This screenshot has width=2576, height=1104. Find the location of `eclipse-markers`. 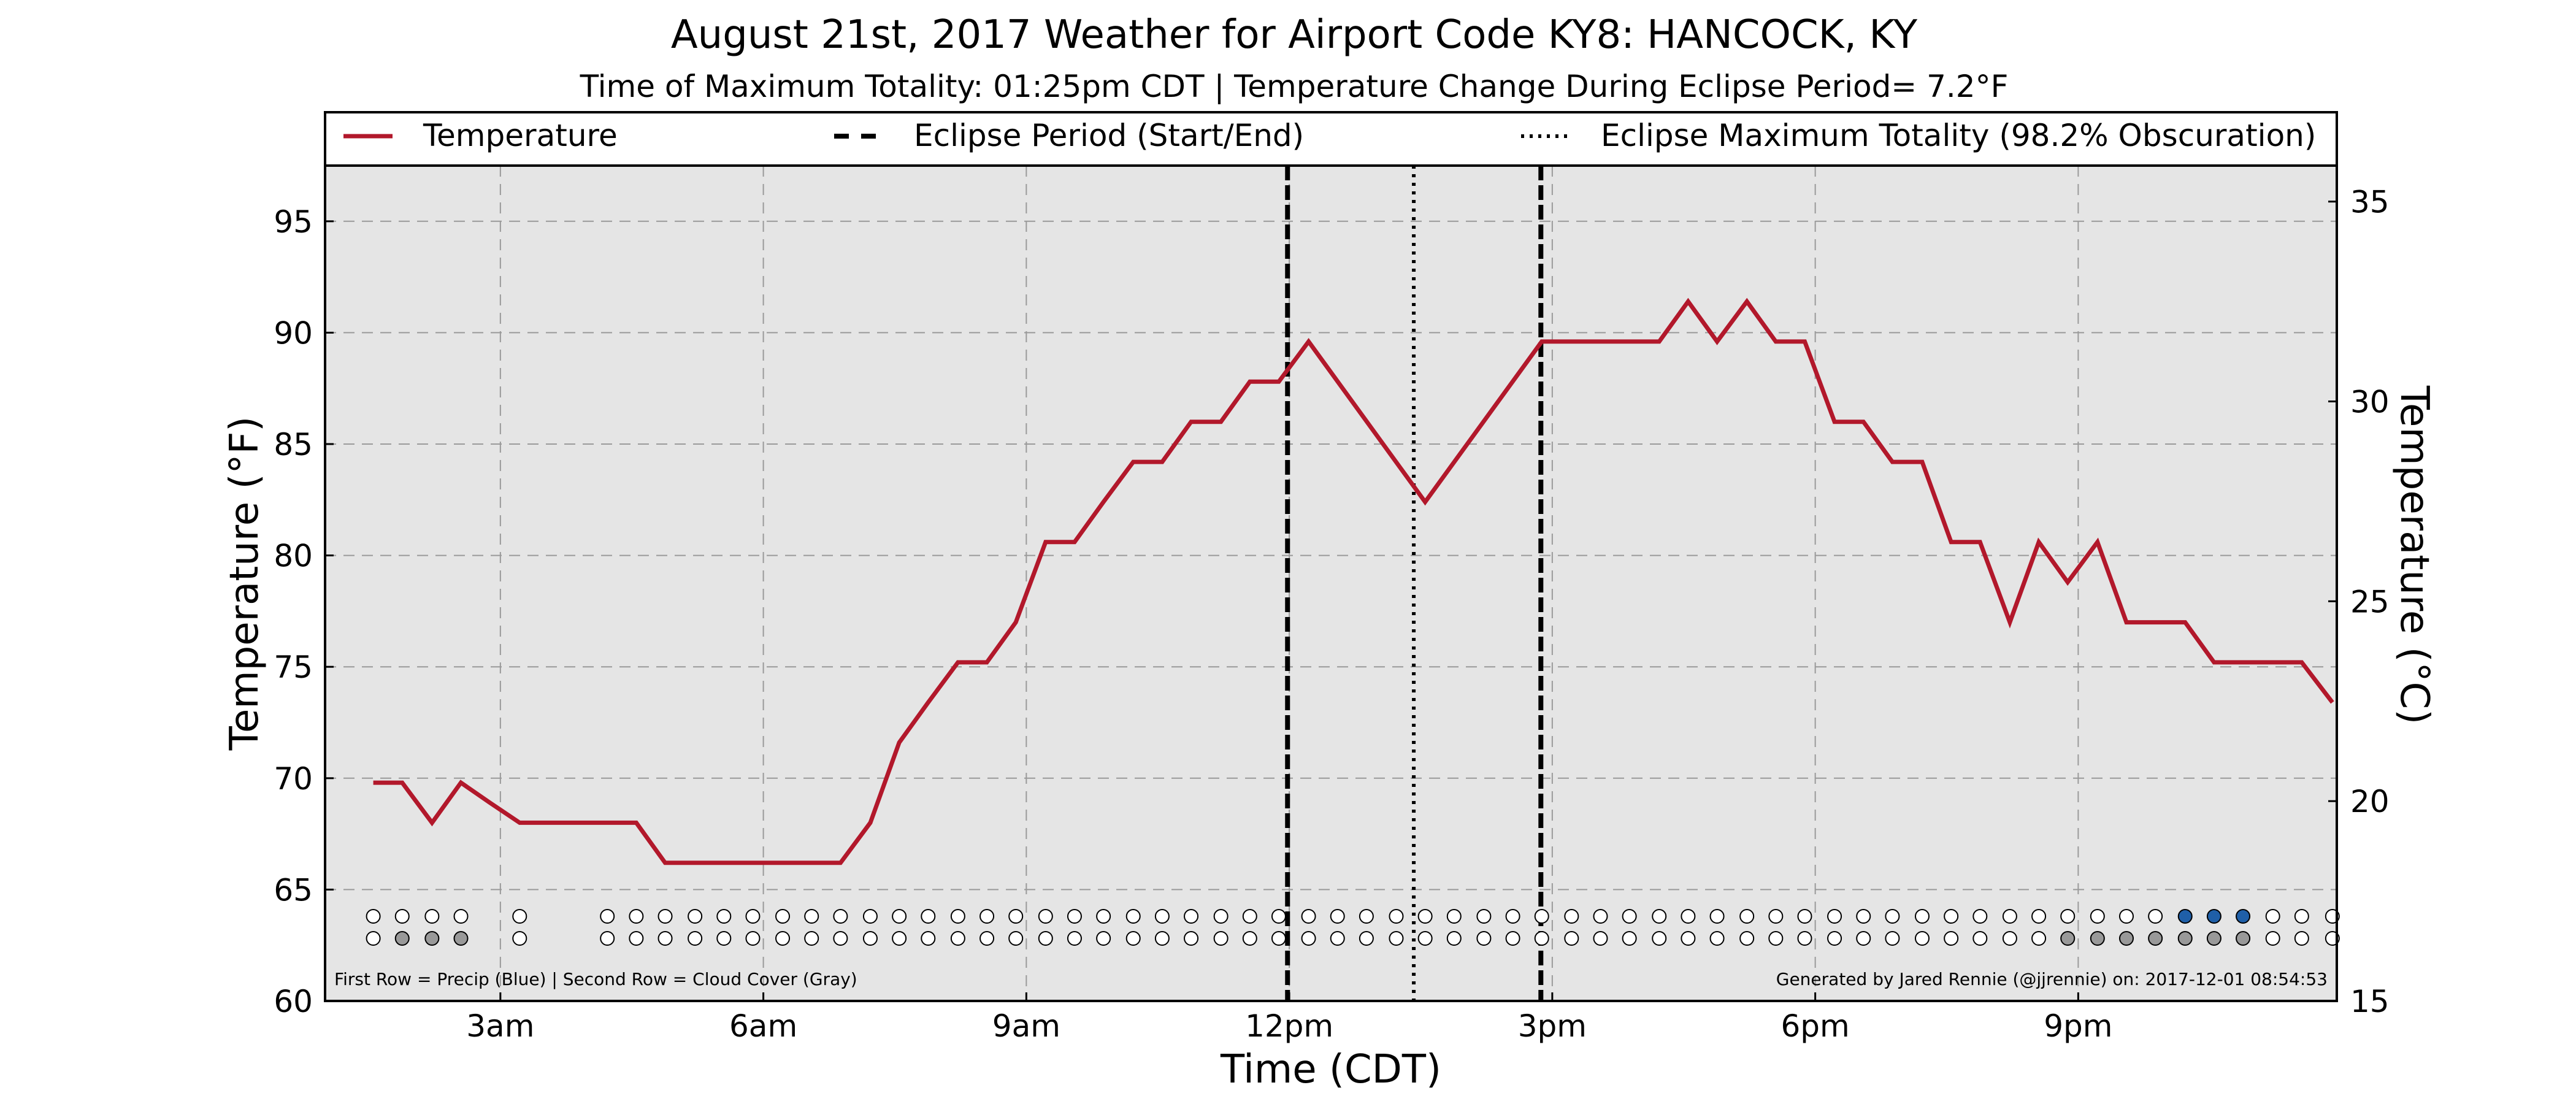

eclipse-markers is located at coordinates (1414, 583).